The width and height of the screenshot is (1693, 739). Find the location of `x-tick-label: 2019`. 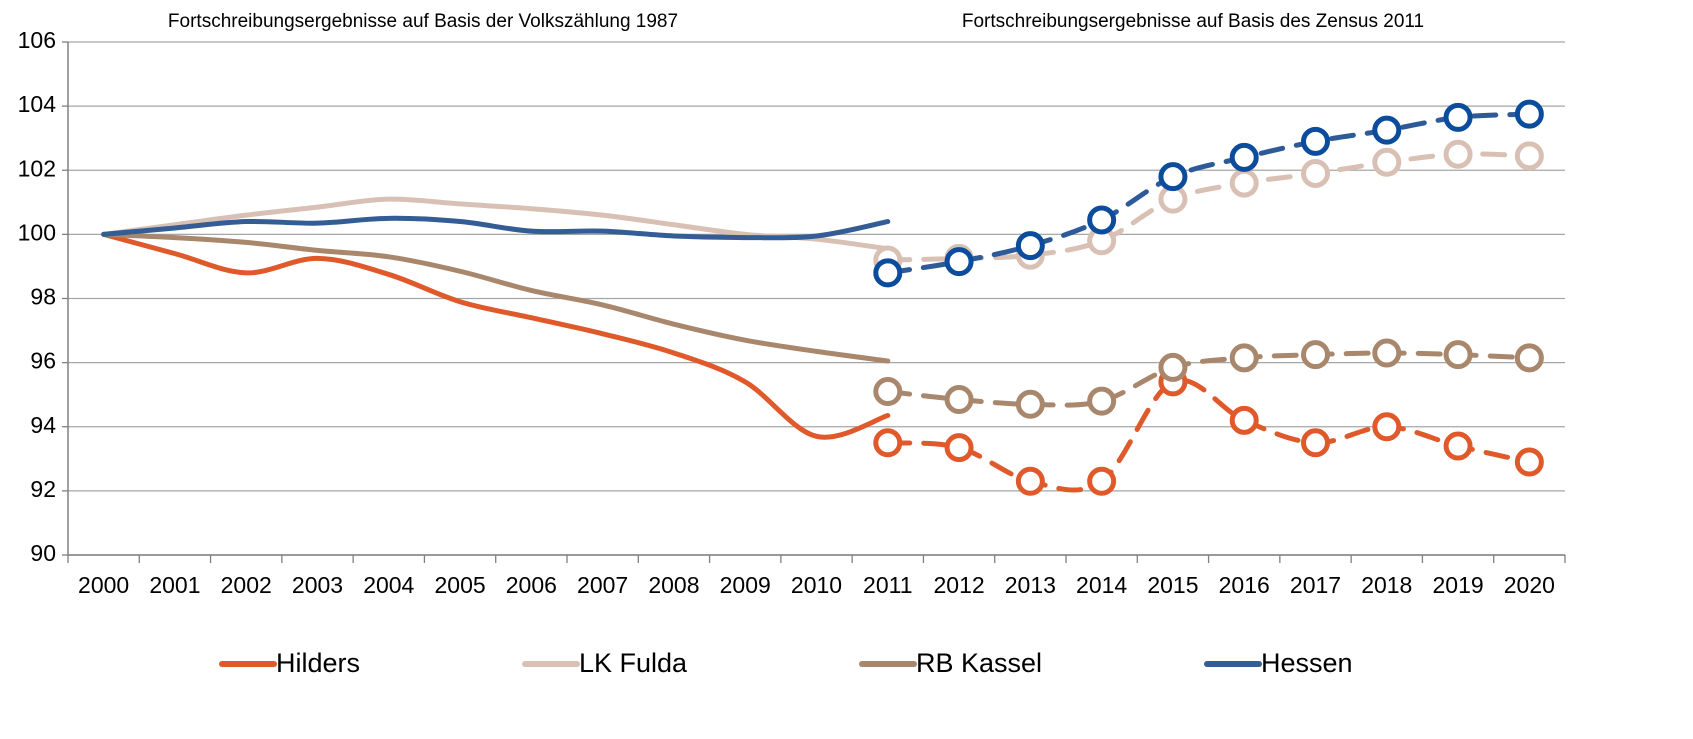

x-tick-label: 2019 is located at coordinates (1457, 585).